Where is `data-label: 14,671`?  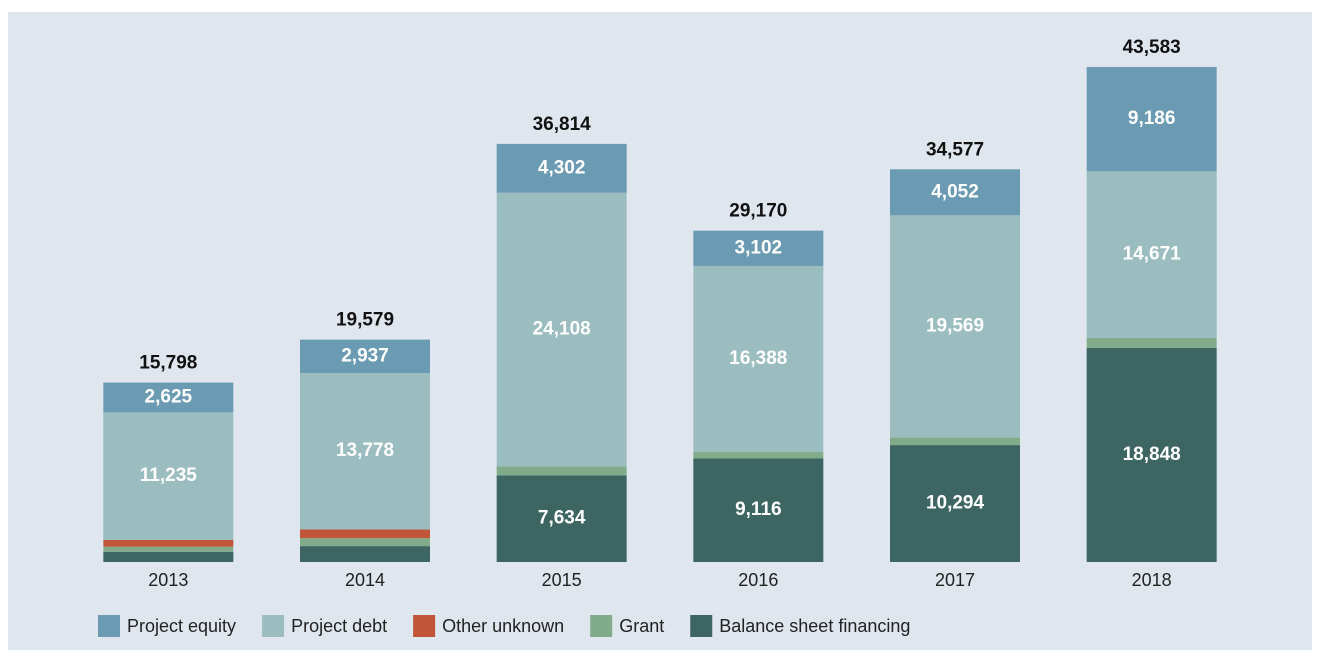
data-label: 14,671 is located at coordinates (1152, 254).